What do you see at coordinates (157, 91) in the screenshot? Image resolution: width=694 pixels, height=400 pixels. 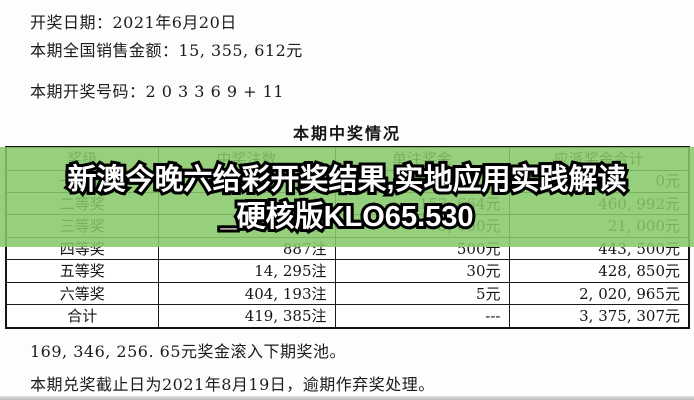 I see `winning-numbers-line: 本期开奖号码：2 0 3 3 6 9 + 11` at bounding box center [157, 91].